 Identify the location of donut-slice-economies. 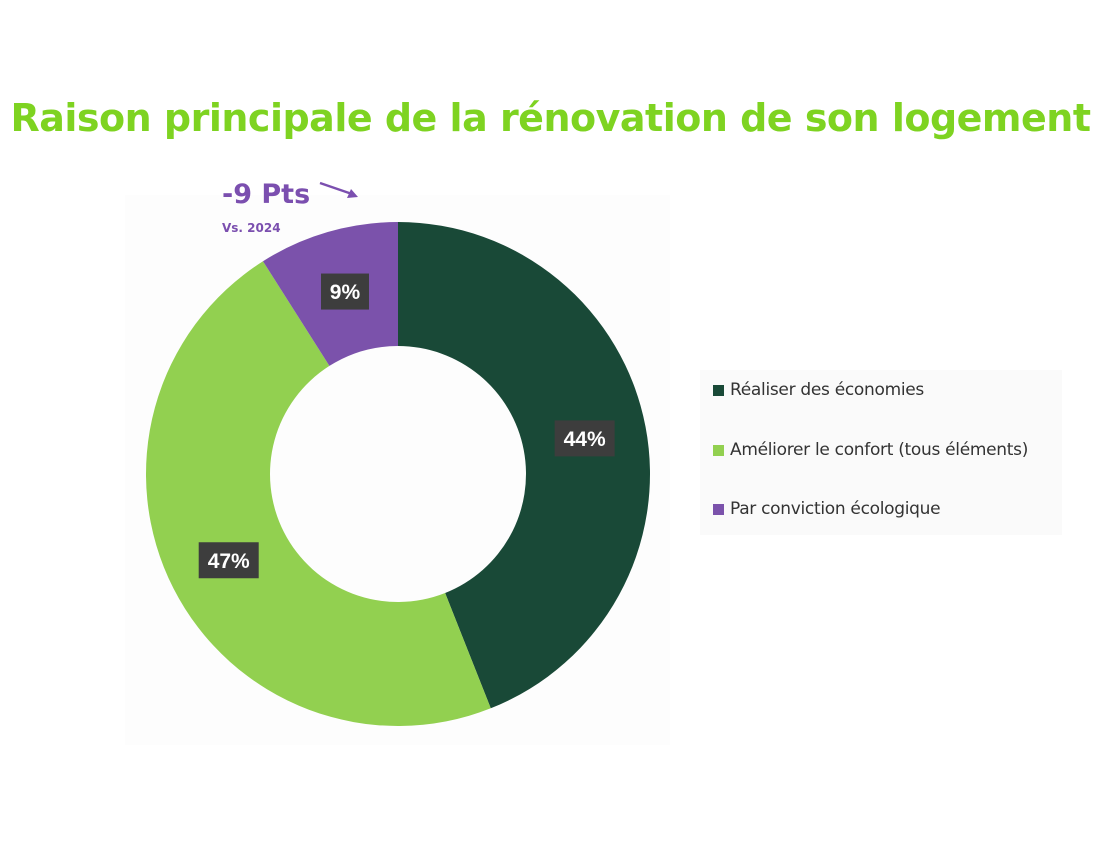
(524, 465).